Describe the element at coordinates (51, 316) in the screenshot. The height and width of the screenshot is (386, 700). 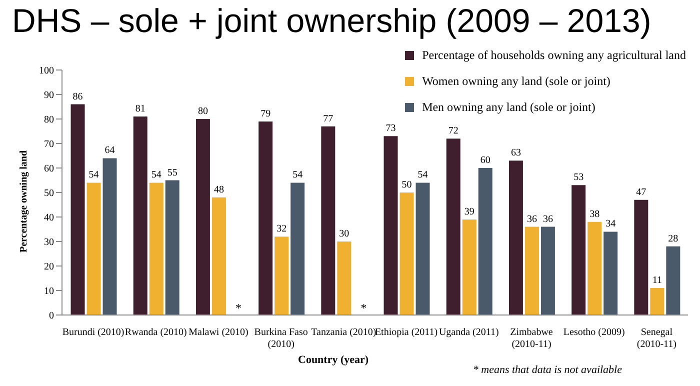
I see `y-tick-label: 0` at that location.